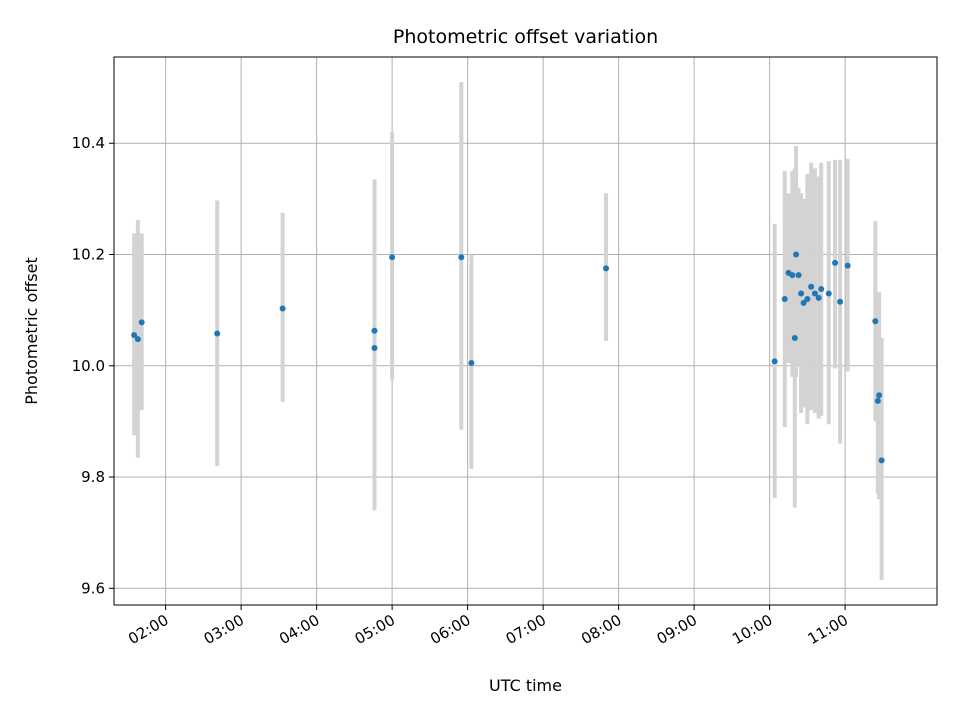 The height and width of the screenshot is (720, 960). I want to click on x-axis-title: UTC time, so click(525, 685).